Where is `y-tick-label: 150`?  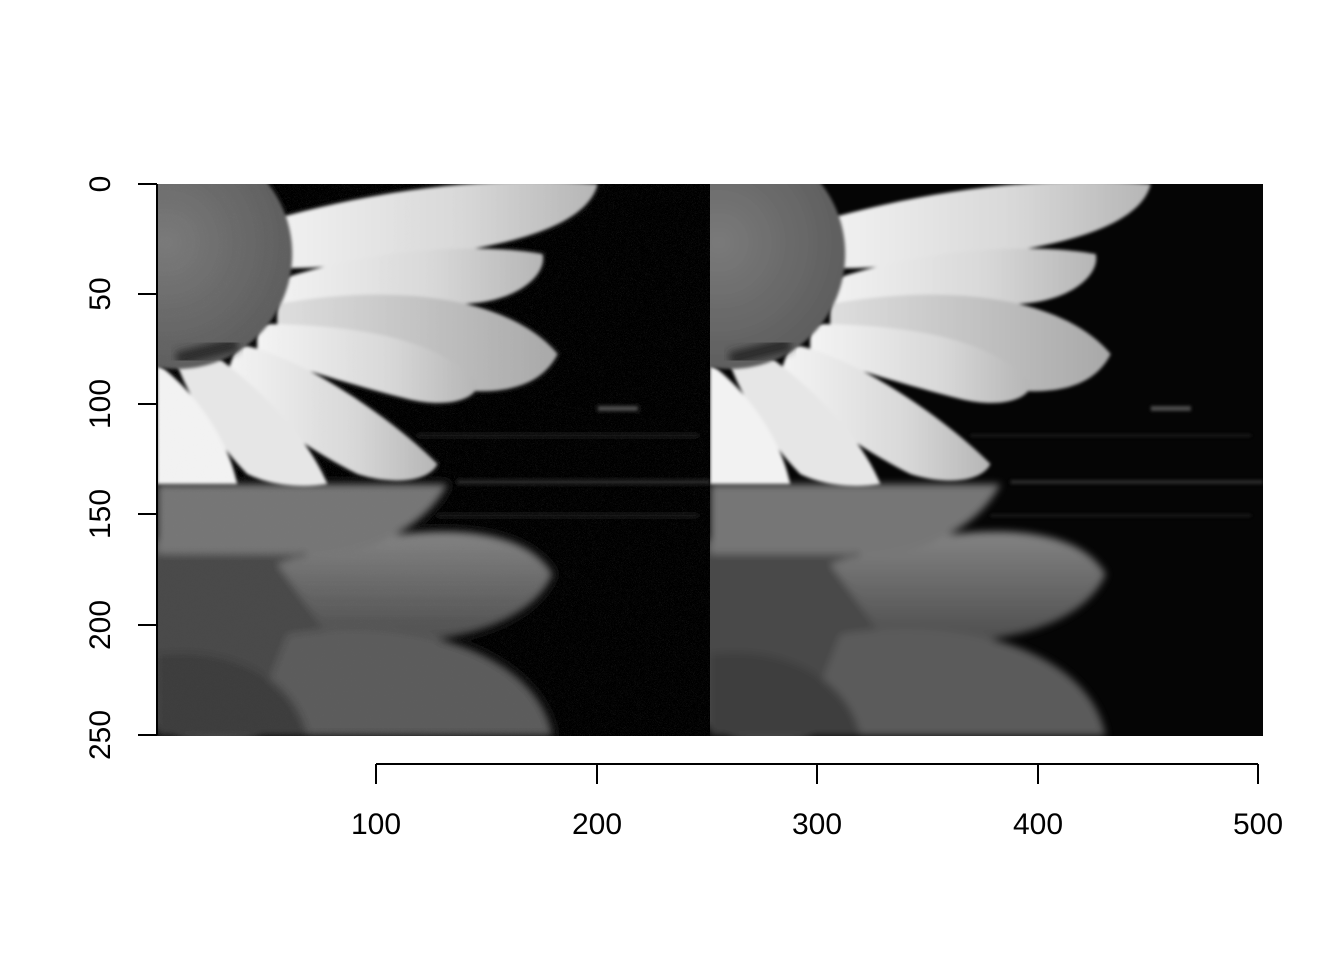 y-tick-label: 150 is located at coordinates (100, 514).